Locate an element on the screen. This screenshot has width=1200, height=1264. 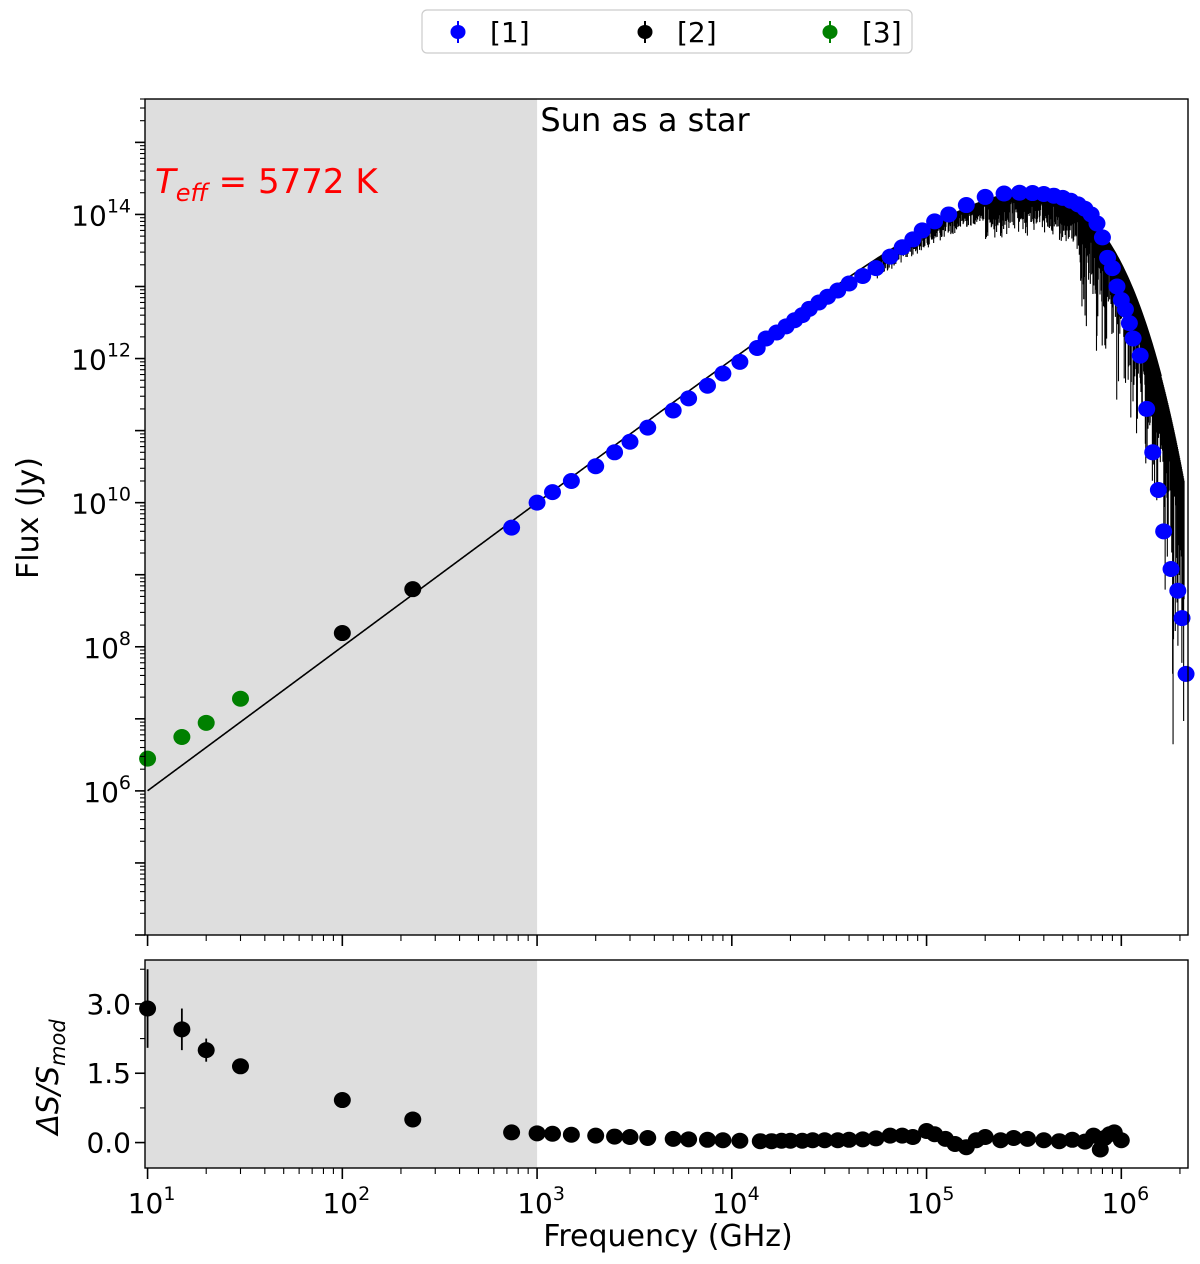
chart-title: Sun as a star is located at coordinates (645, 120).